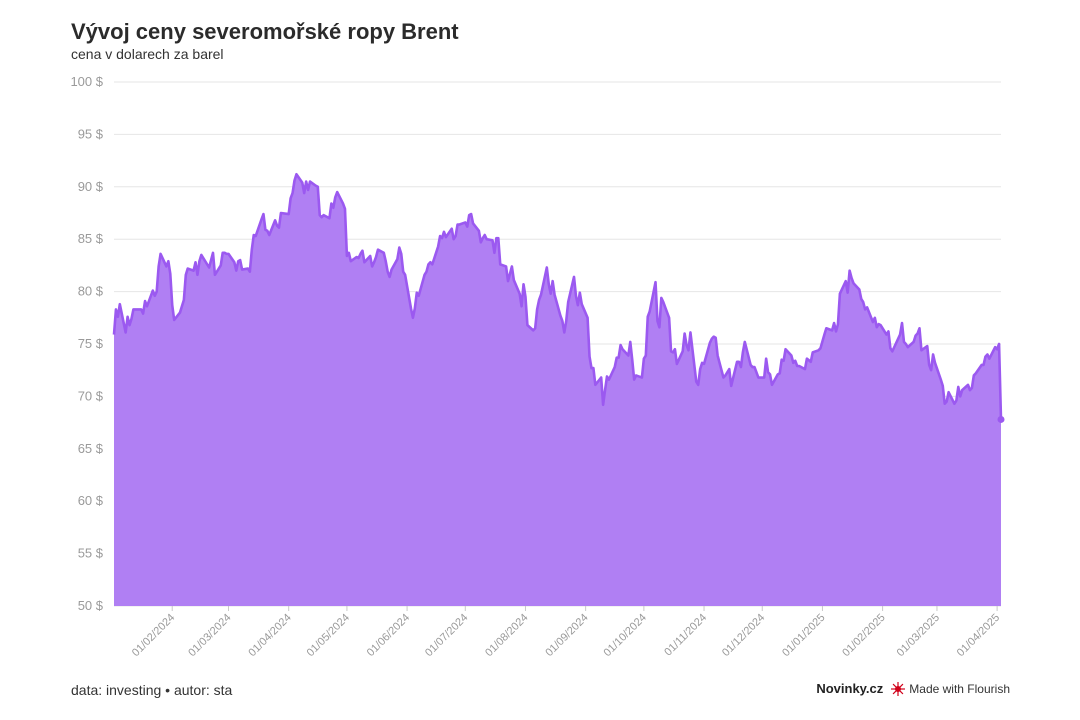 This screenshot has height=720, width=1080. I want to click on y-tick-label: 55 $, so click(91, 553).